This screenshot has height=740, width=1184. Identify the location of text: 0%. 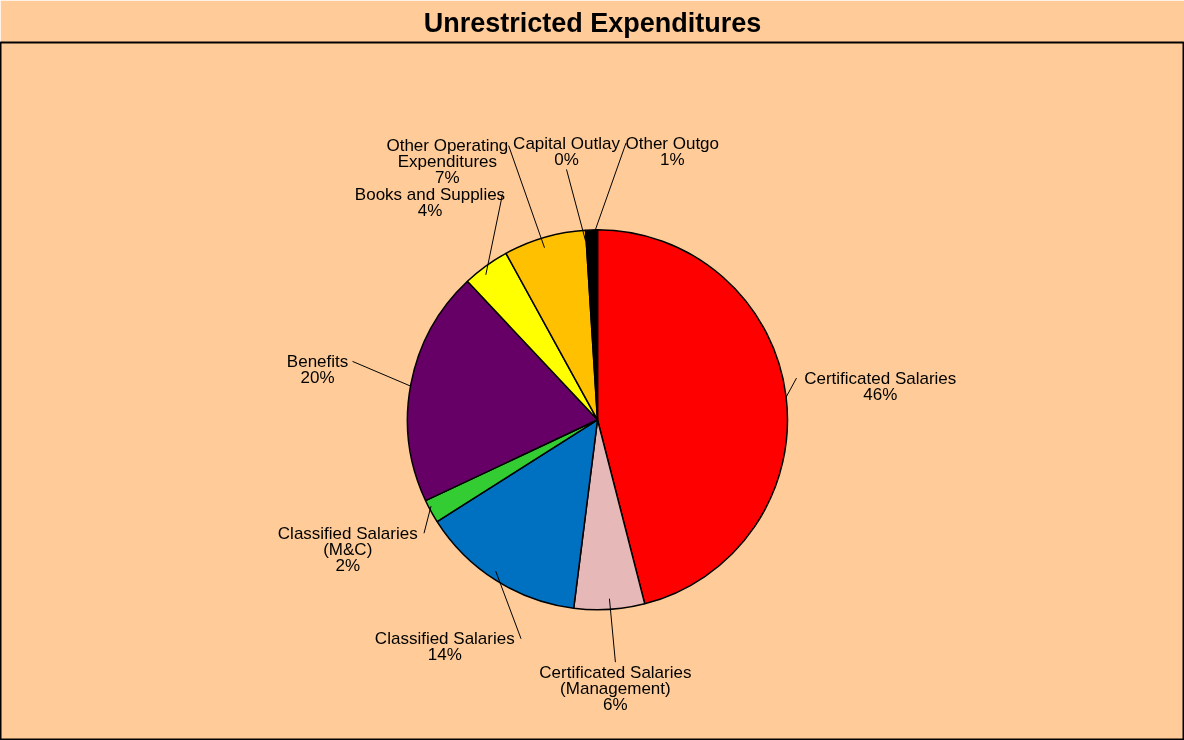
(566, 160).